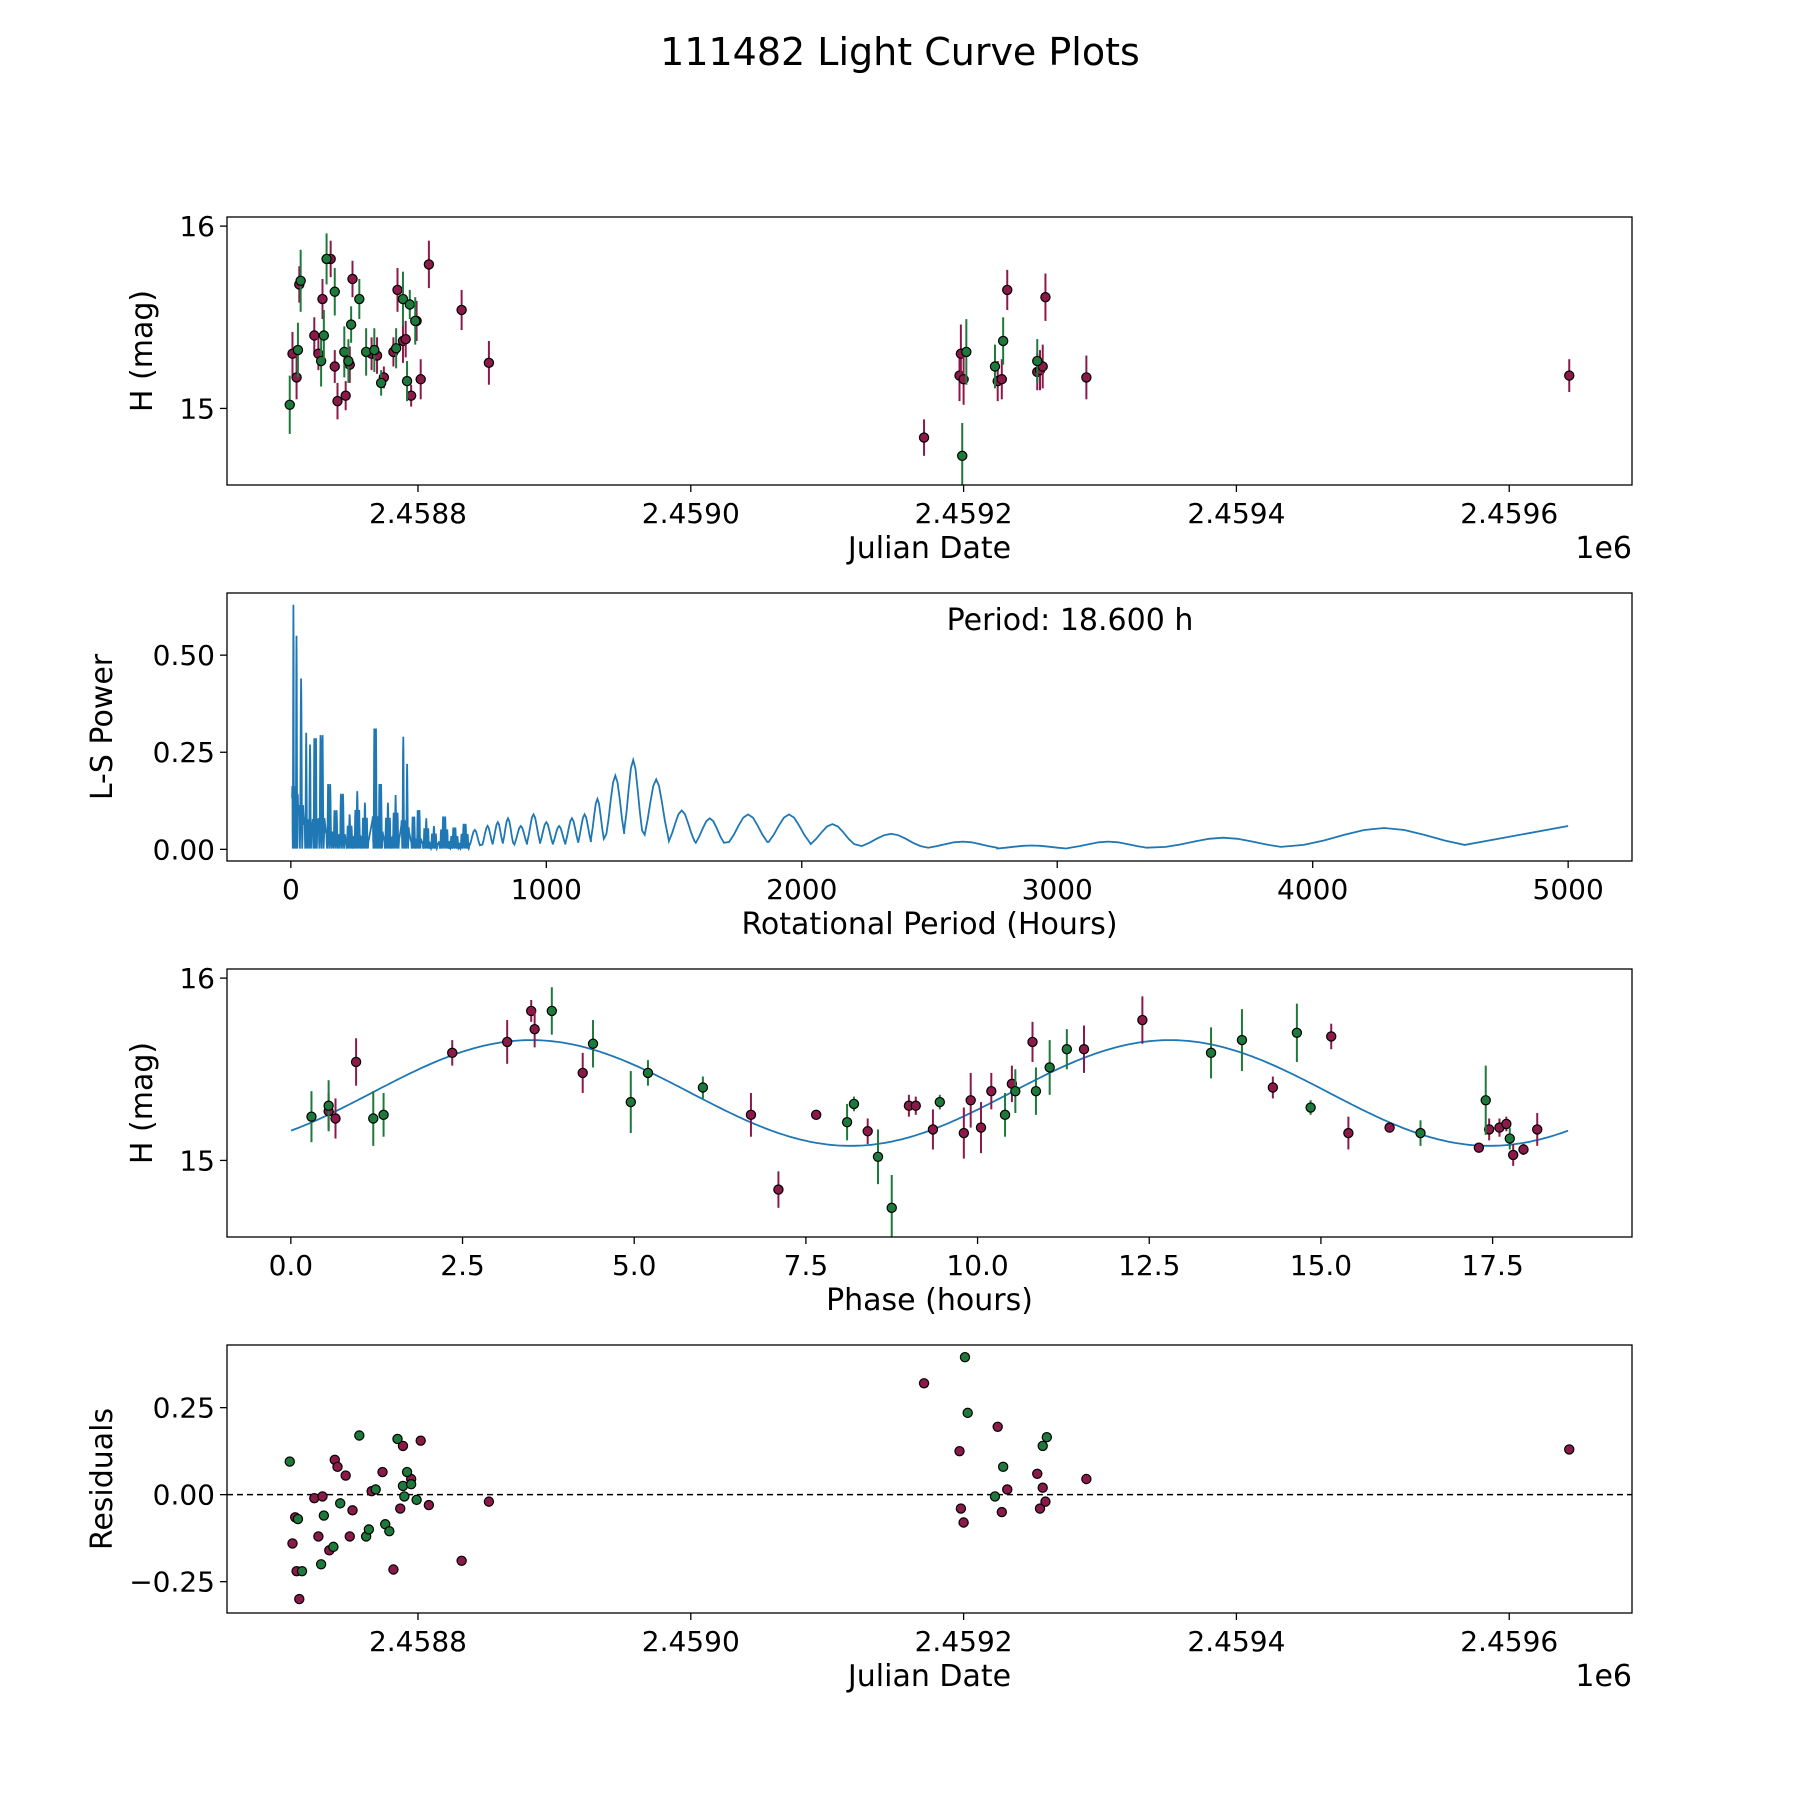 The image size is (1800, 1800). I want to click on x-axis-label: Julian Date, so click(928, 1676).